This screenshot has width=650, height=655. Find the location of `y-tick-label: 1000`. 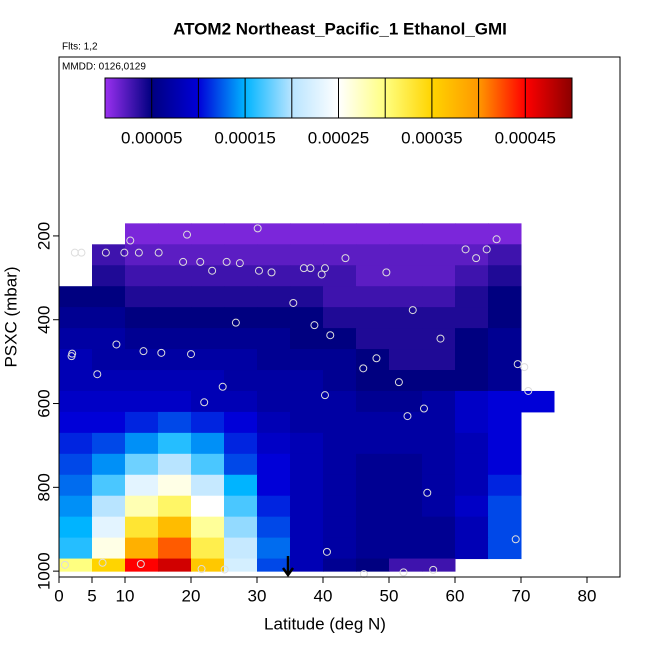

y-tick-label: 1000 is located at coordinates (43, 571).